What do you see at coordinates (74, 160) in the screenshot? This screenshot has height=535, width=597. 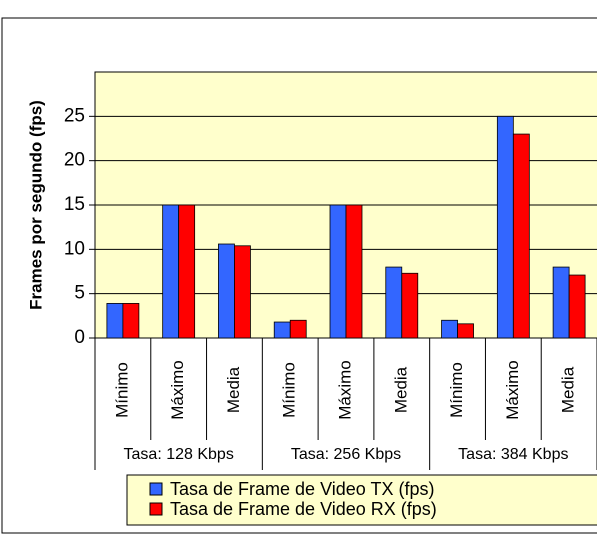 I see `y-tick-label: 20` at bounding box center [74, 160].